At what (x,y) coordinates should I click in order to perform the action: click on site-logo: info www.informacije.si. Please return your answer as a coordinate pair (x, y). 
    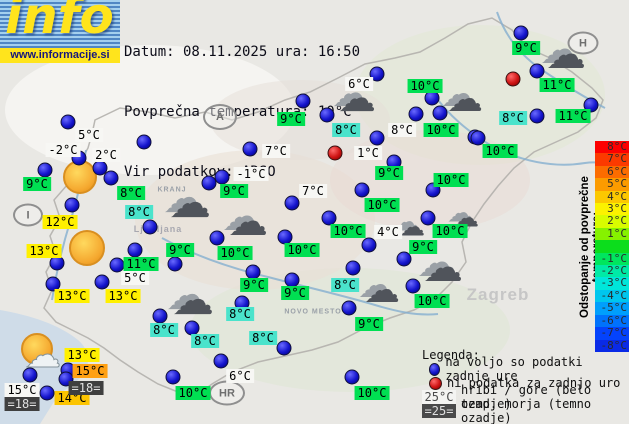
    Looking at the image, I should click on (60, 31).